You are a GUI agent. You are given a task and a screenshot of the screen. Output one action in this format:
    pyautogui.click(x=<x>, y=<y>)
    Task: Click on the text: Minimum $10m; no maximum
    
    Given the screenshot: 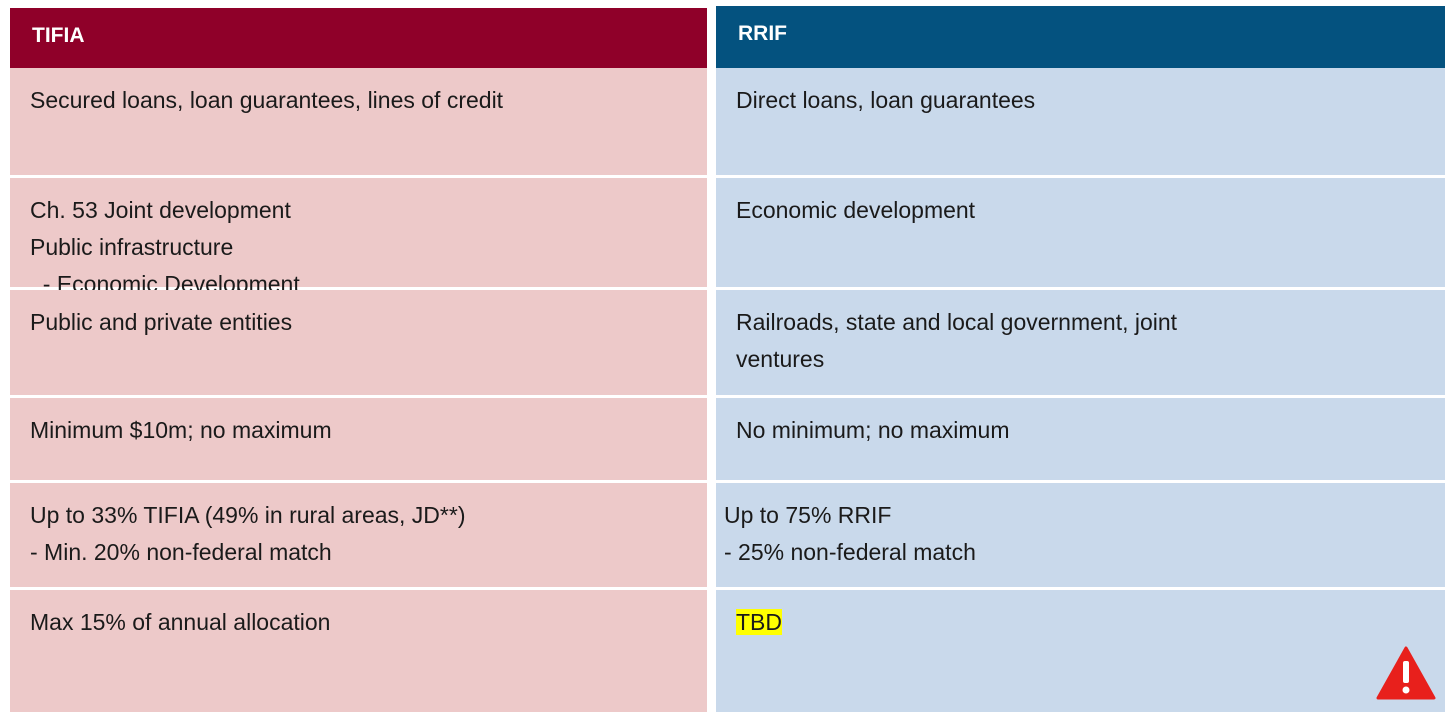 What is the action you would take?
    pyautogui.click(x=181, y=430)
    